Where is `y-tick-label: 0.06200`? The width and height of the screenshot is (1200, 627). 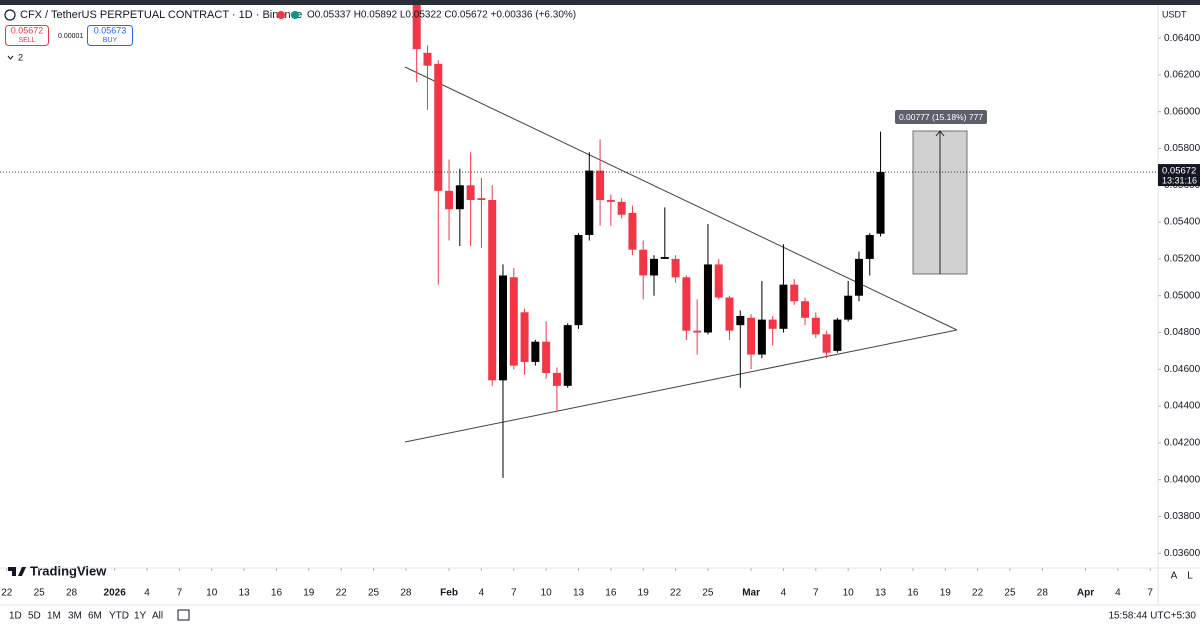 y-tick-label: 0.06200 is located at coordinates (1182, 75).